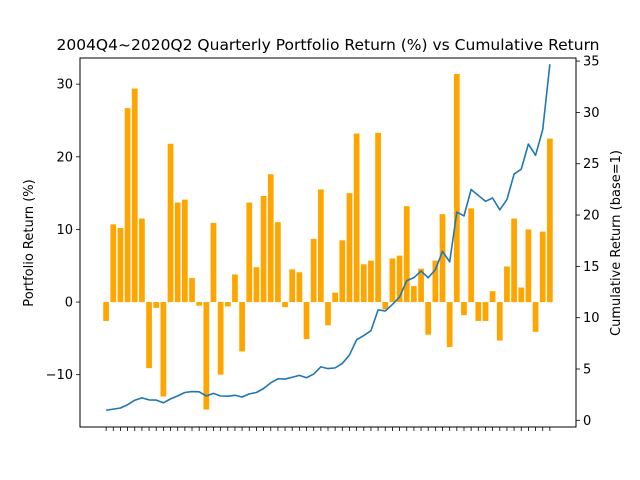 This screenshot has height=480, width=640. I want to click on y-right-tick-label: 30, so click(591, 113).